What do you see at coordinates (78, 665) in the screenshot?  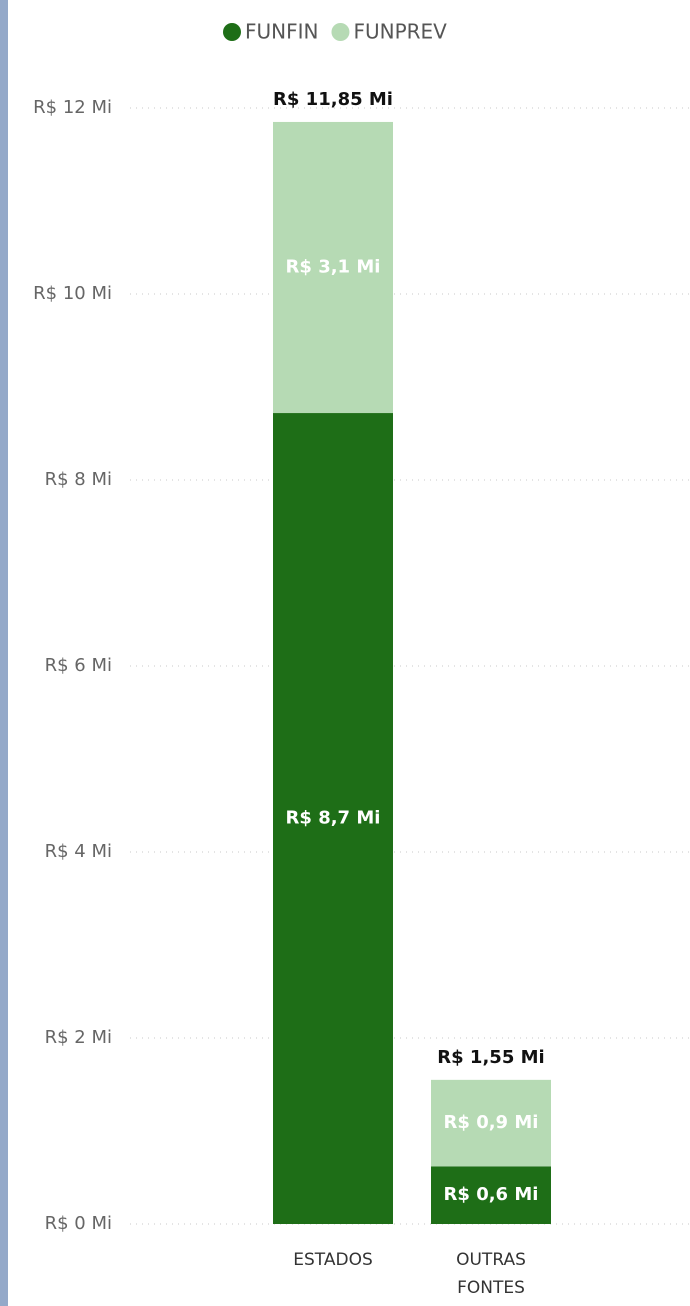 I see `y-tick-label: R$ 6 Mi` at bounding box center [78, 665].